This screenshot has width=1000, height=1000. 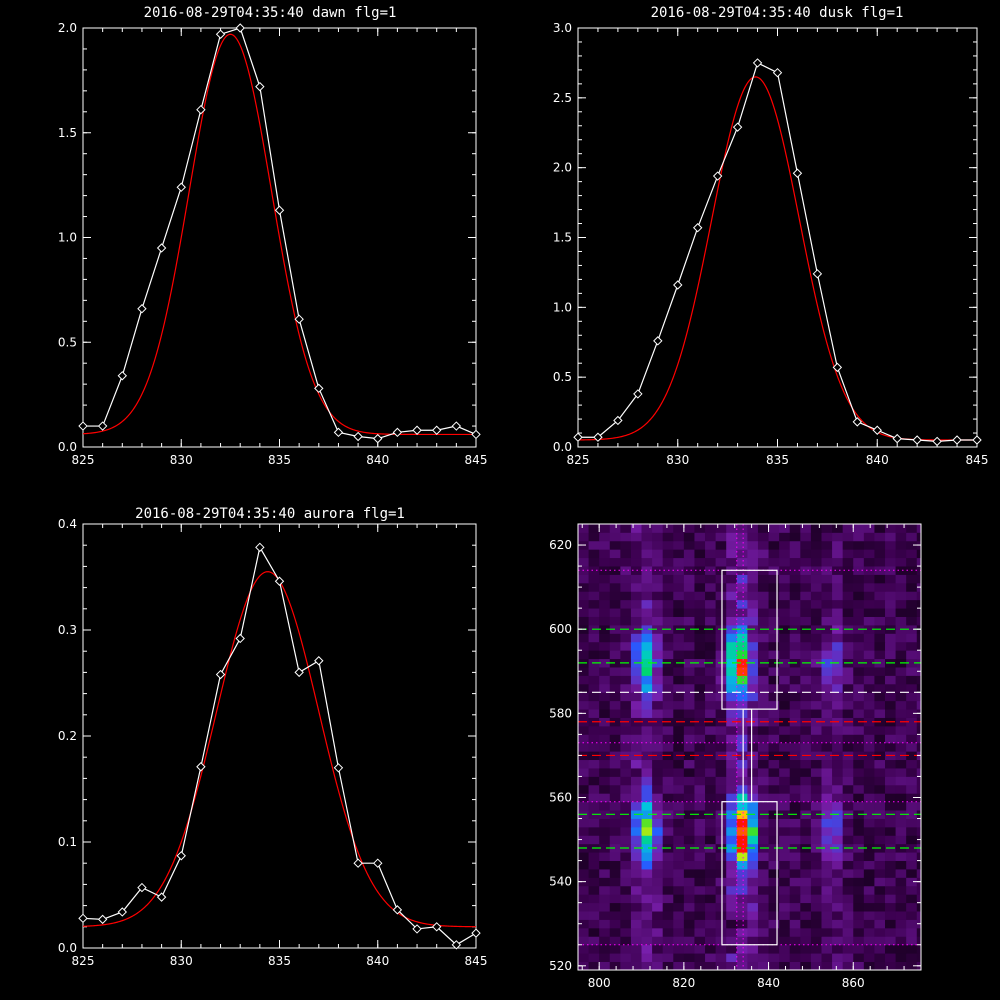 I want to click on dawn-panel-title: 2016-08-29T04:35:40 dawn flg=1, so click(x=270, y=13).